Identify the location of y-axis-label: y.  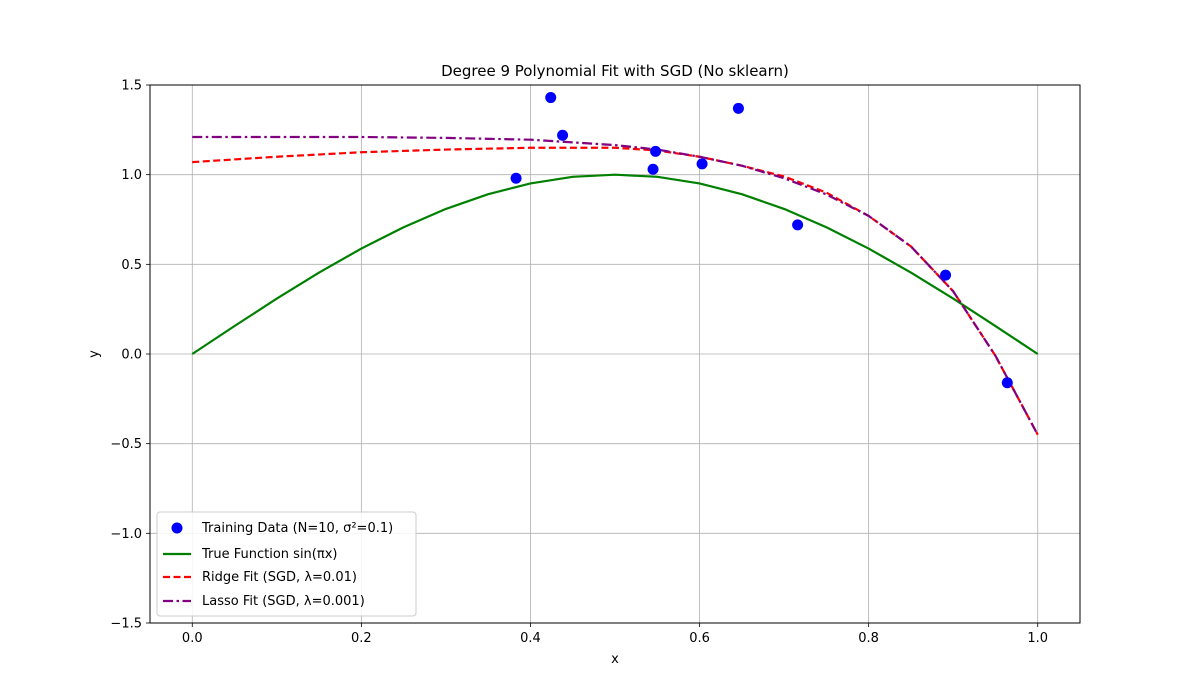
(94, 354).